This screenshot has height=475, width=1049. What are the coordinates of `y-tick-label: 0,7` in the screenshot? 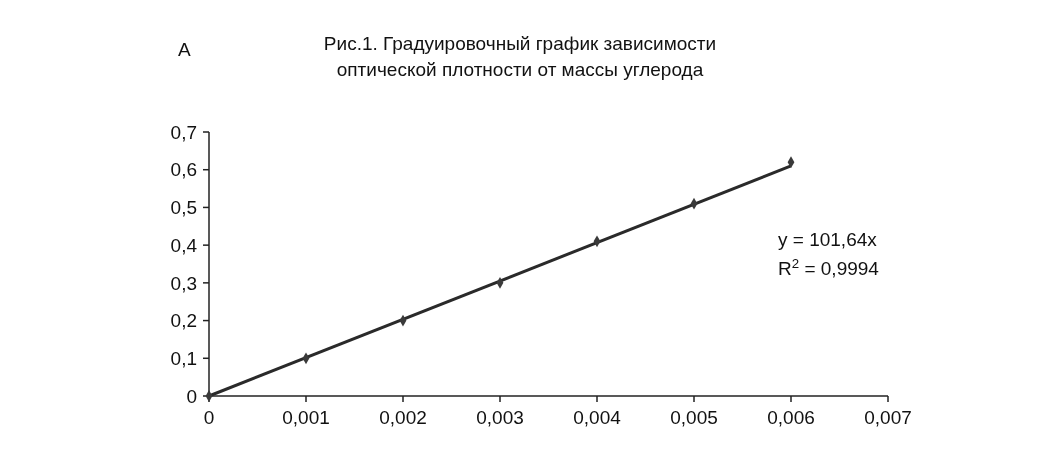 It's located at (183, 132).